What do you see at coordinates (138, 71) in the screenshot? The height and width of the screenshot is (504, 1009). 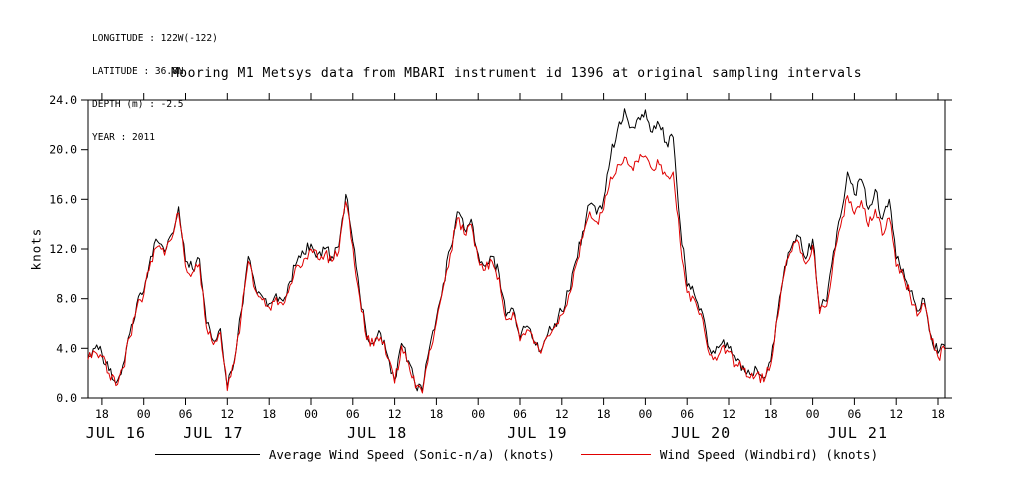 I see `header-latitude: LATITUDE : 36.8N` at bounding box center [138, 71].